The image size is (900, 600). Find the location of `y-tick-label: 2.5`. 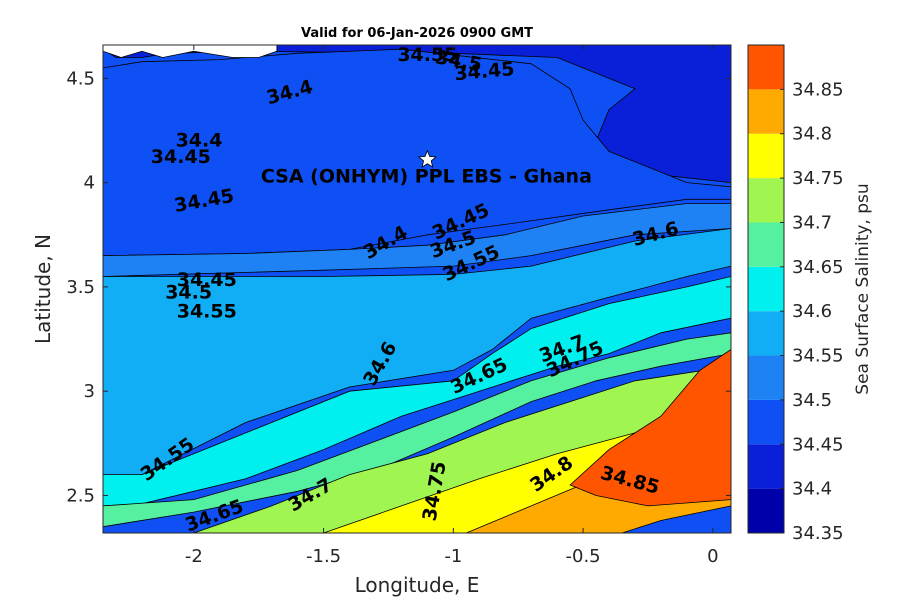

y-tick-label: 2.5 is located at coordinates (80, 495).